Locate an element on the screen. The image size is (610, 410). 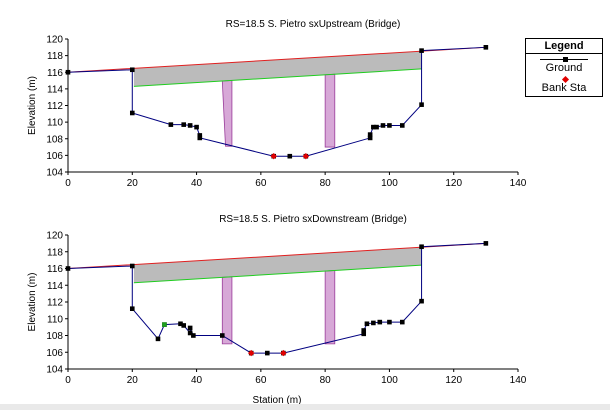
y-tick-label: 106 is located at coordinates (54, 156).